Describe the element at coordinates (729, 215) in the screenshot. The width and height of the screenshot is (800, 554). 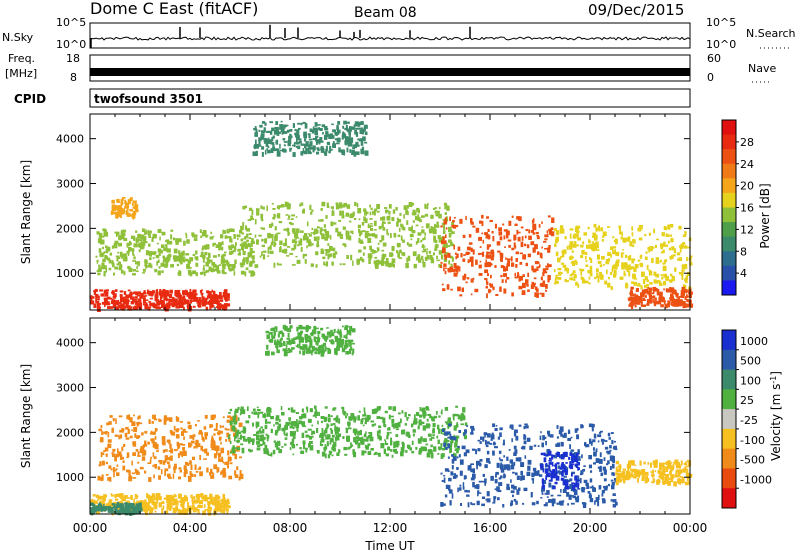
I see `colorbar-swatch` at that location.